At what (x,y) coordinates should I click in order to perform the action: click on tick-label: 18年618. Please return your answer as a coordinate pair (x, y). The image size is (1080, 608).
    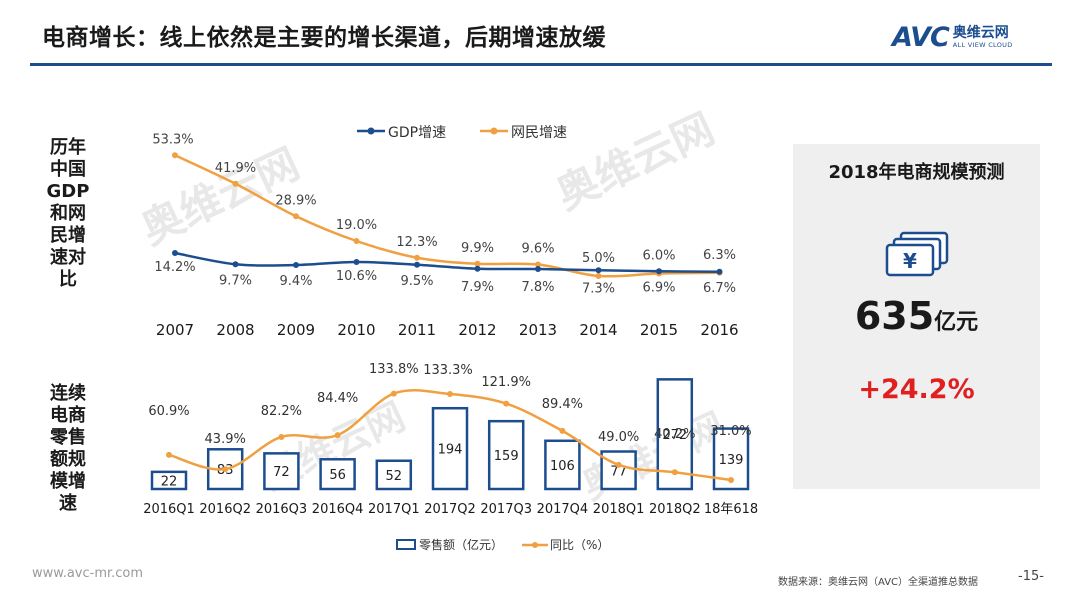
    Looking at the image, I should click on (731, 509).